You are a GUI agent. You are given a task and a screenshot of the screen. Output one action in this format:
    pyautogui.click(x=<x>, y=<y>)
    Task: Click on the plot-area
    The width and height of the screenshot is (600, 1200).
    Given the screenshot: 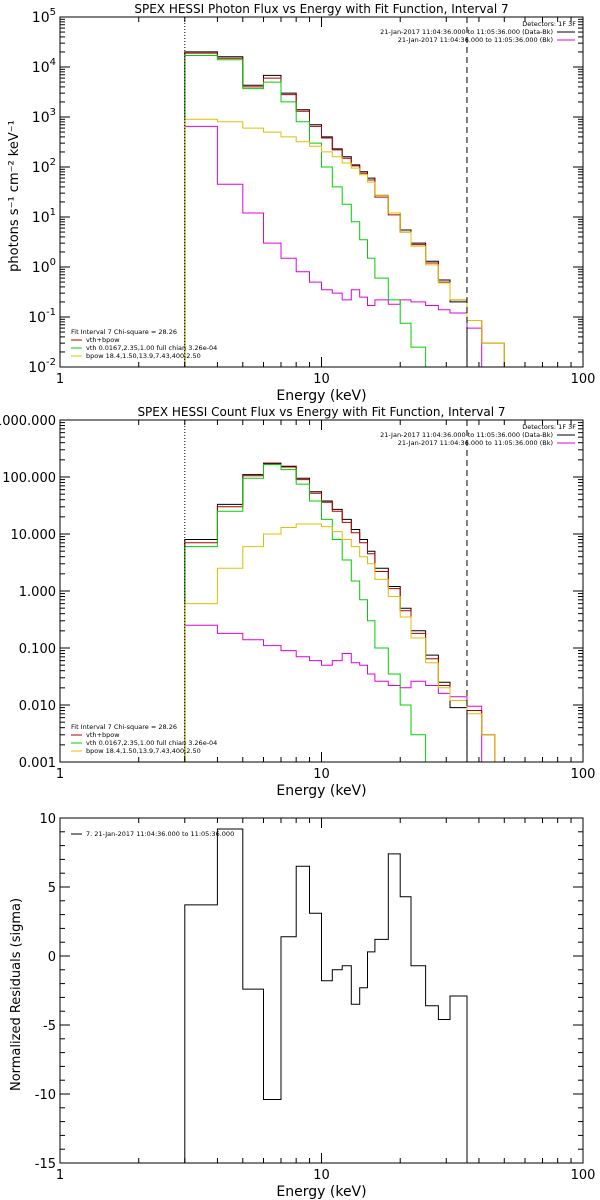 What is the action you would take?
    pyautogui.click(x=326, y=995)
    